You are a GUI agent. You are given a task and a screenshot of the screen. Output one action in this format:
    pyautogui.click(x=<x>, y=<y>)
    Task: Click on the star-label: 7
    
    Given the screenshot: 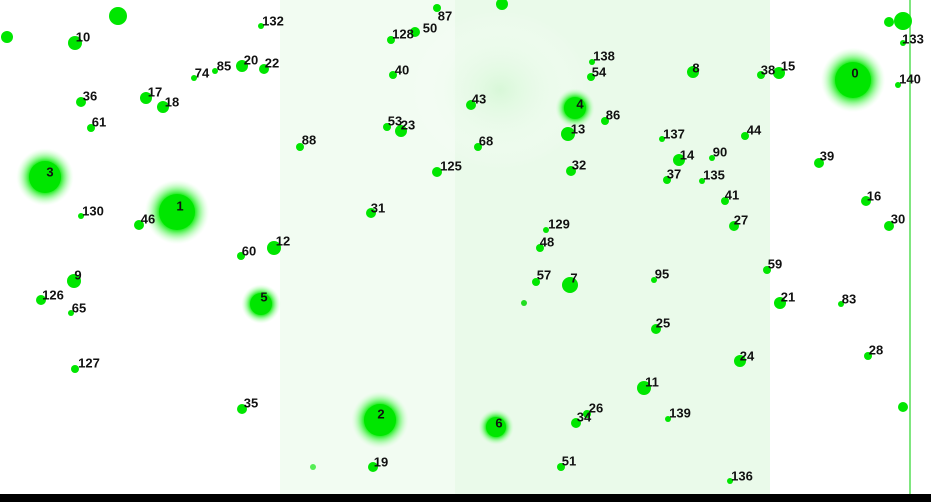 What is the action you would take?
    pyautogui.click(x=573, y=277)
    